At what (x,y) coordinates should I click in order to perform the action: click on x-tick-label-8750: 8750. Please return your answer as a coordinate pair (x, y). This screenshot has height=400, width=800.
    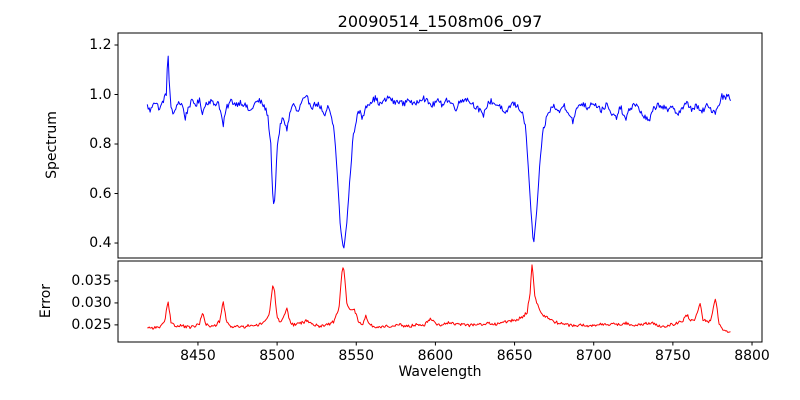
    Looking at the image, I should click on (673, 355).